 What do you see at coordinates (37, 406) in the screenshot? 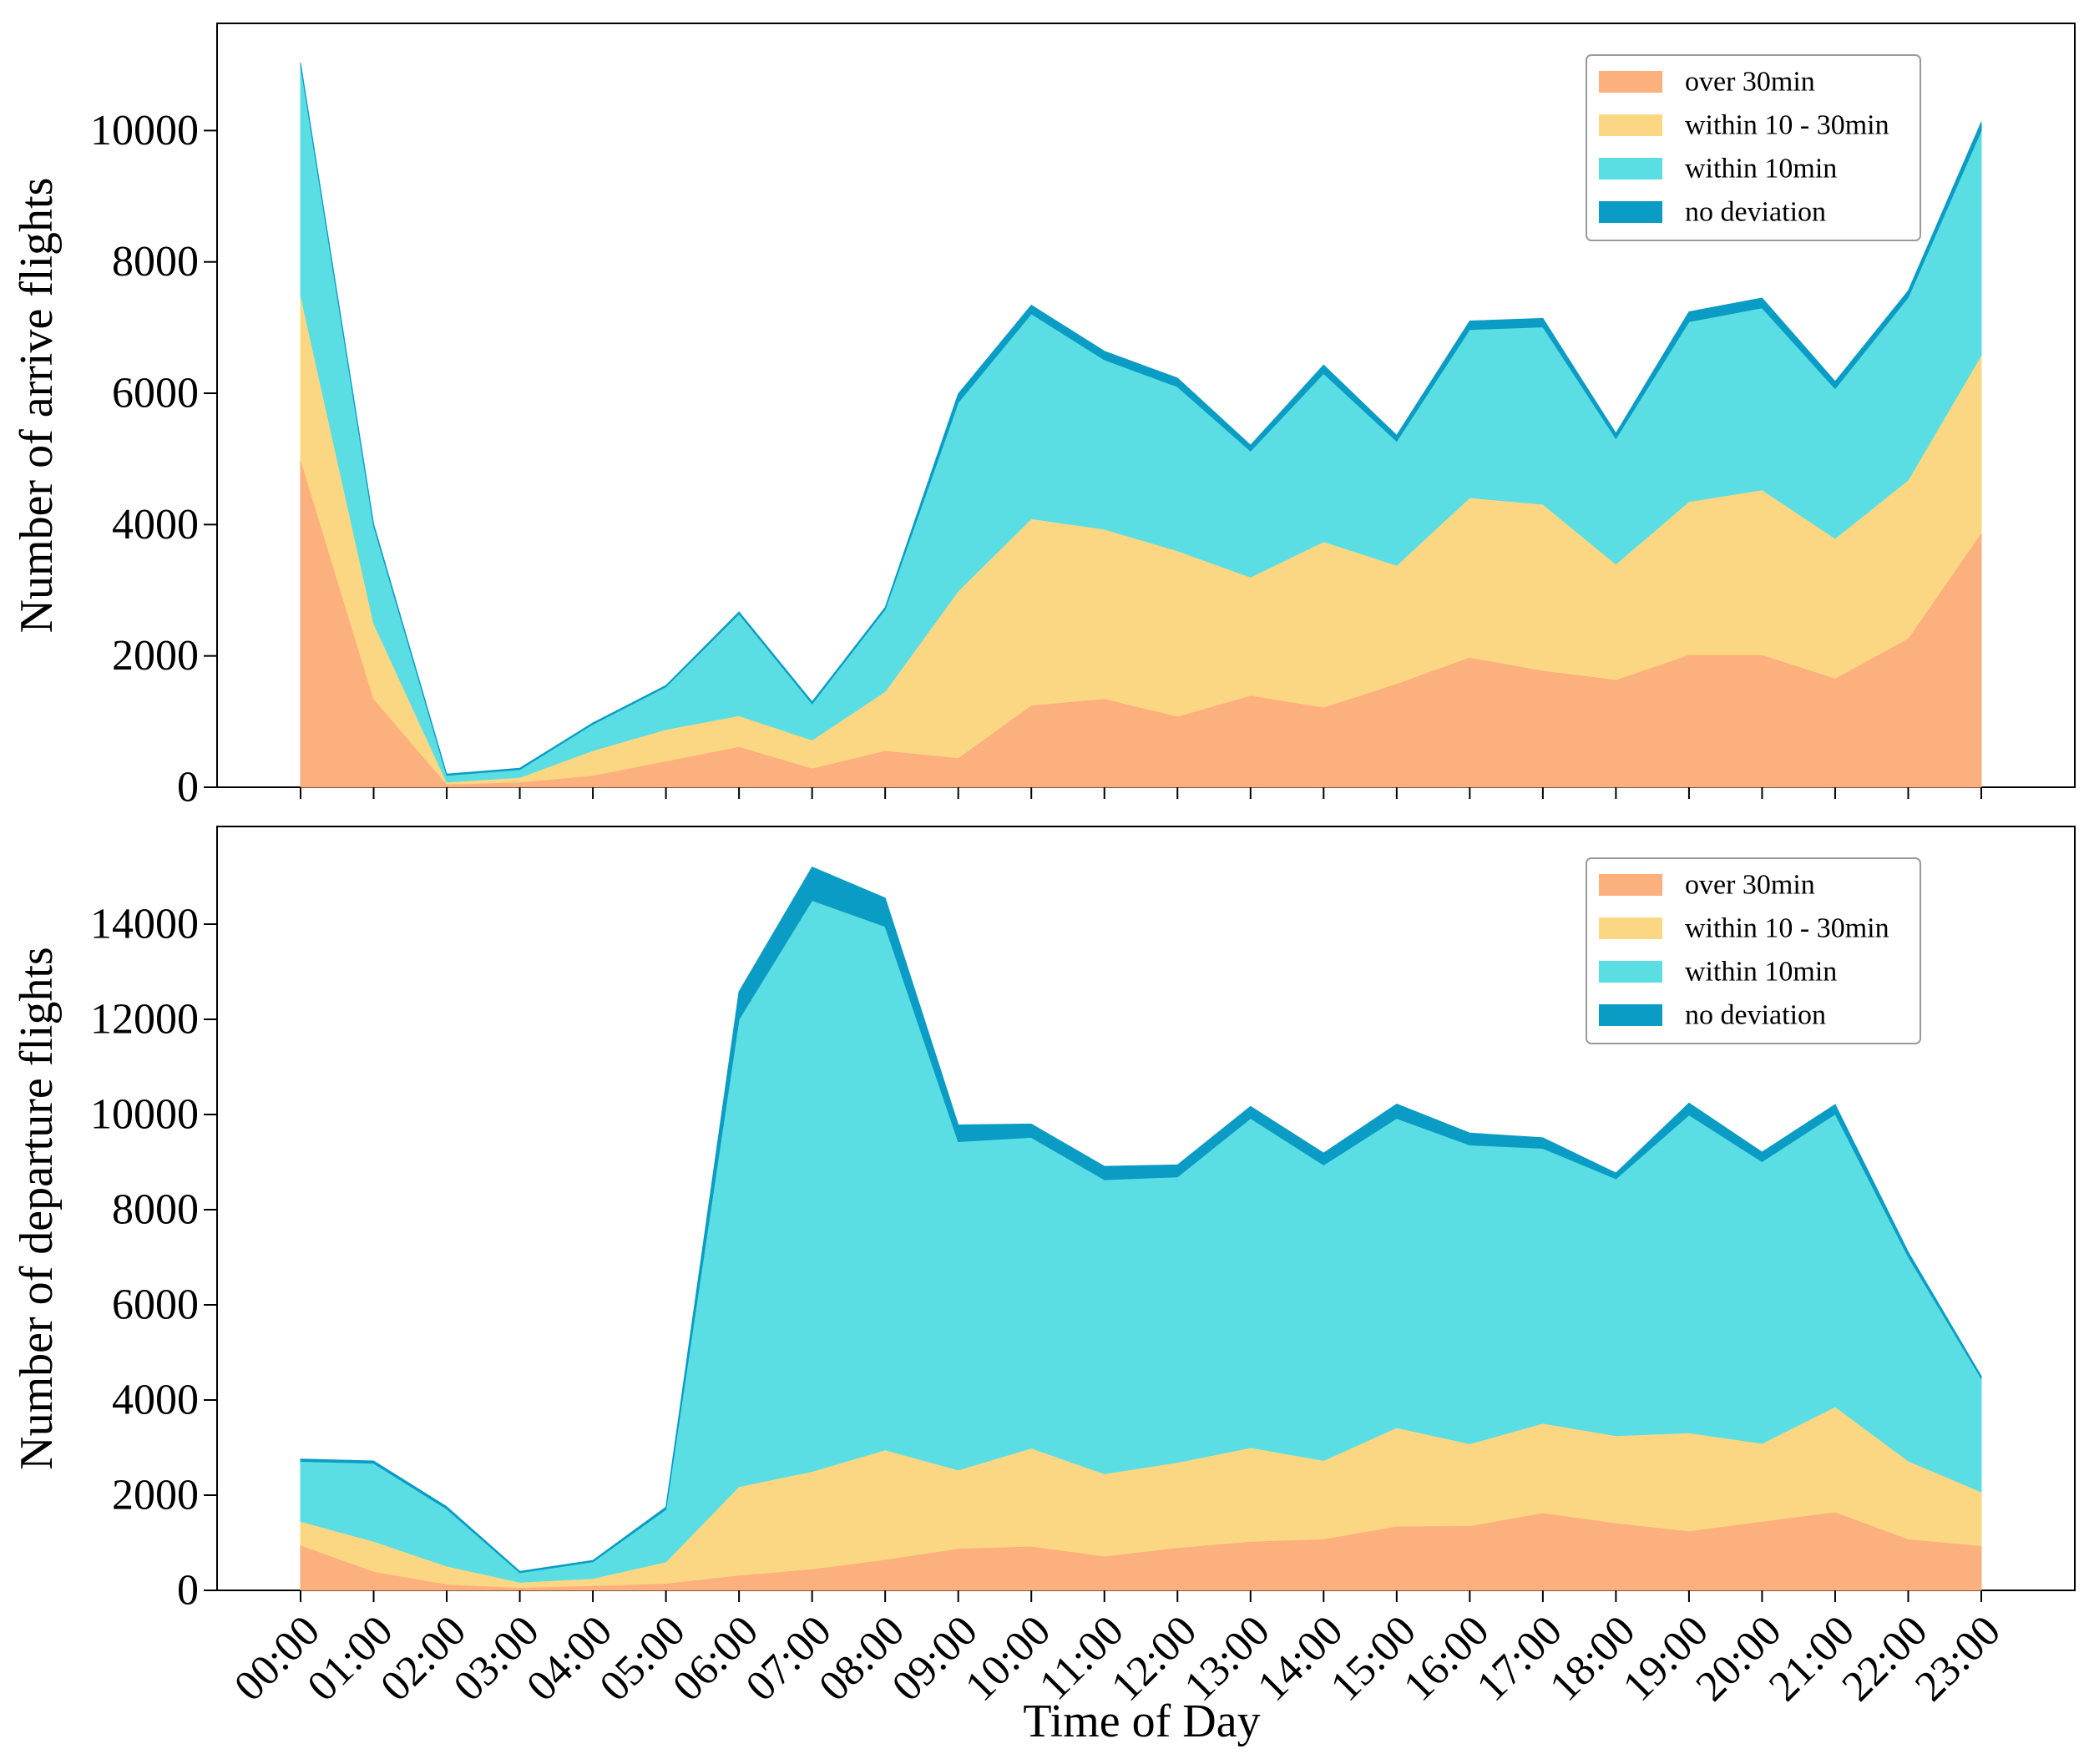
I see `arrive-y-axis-label: Number of arrive flights` at bounding box center [37, 406].